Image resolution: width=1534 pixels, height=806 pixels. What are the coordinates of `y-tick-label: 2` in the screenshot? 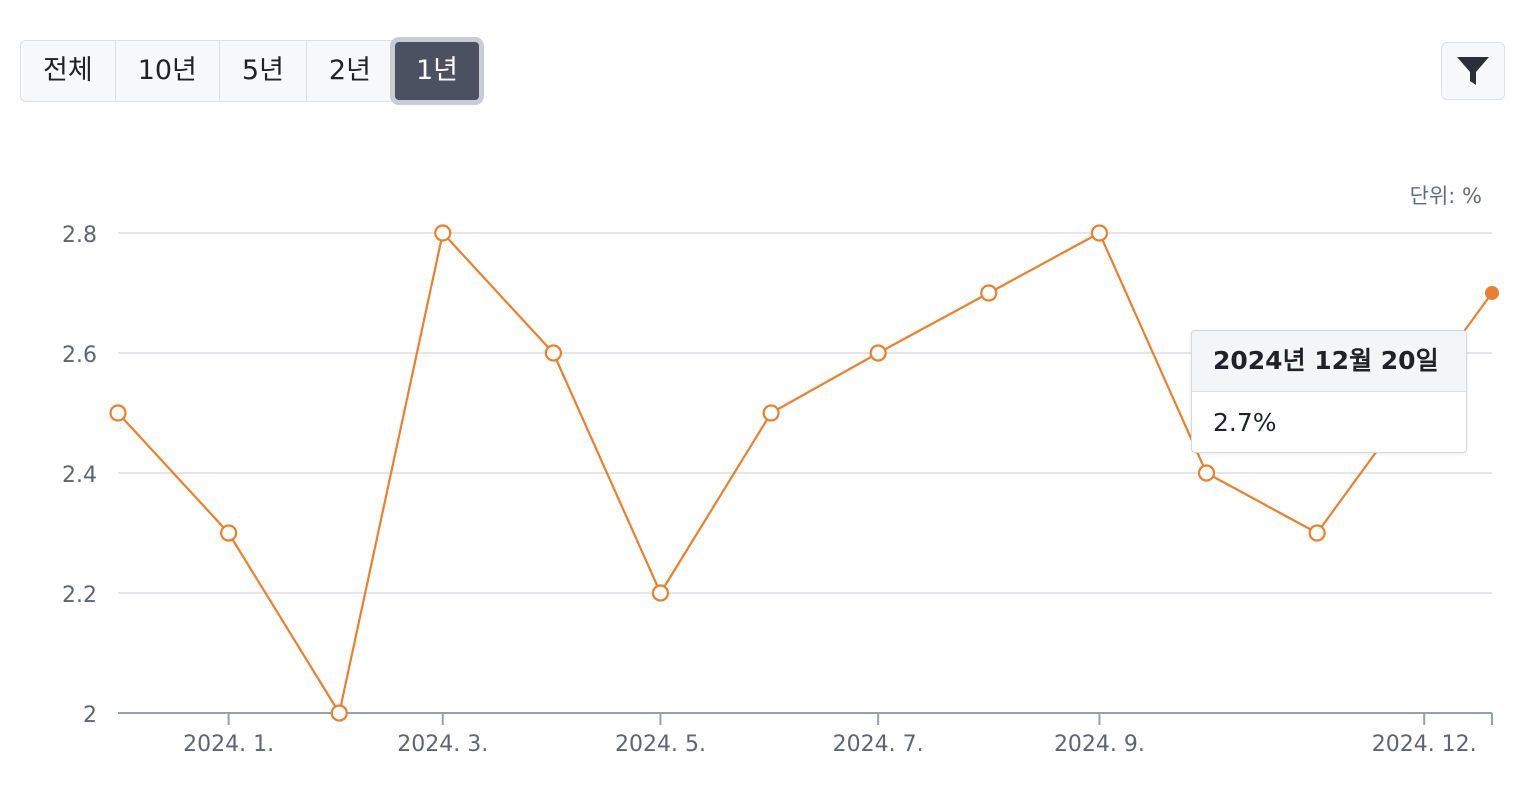 It's located at (90, 715).